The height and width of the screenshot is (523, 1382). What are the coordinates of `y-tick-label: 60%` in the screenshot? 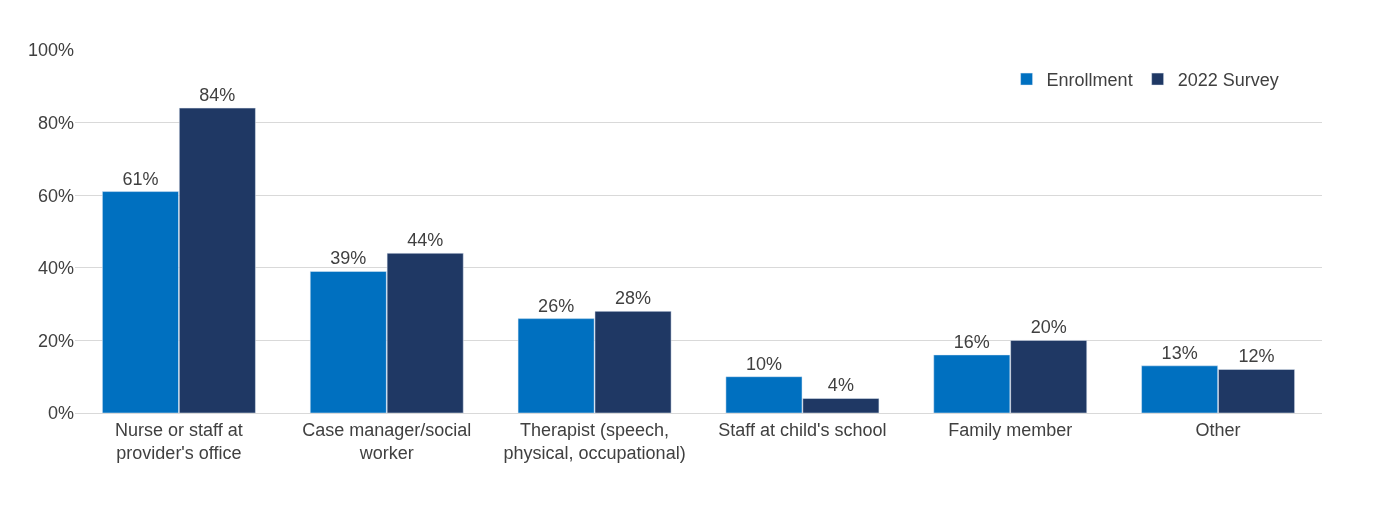 It's located at (55, 195).